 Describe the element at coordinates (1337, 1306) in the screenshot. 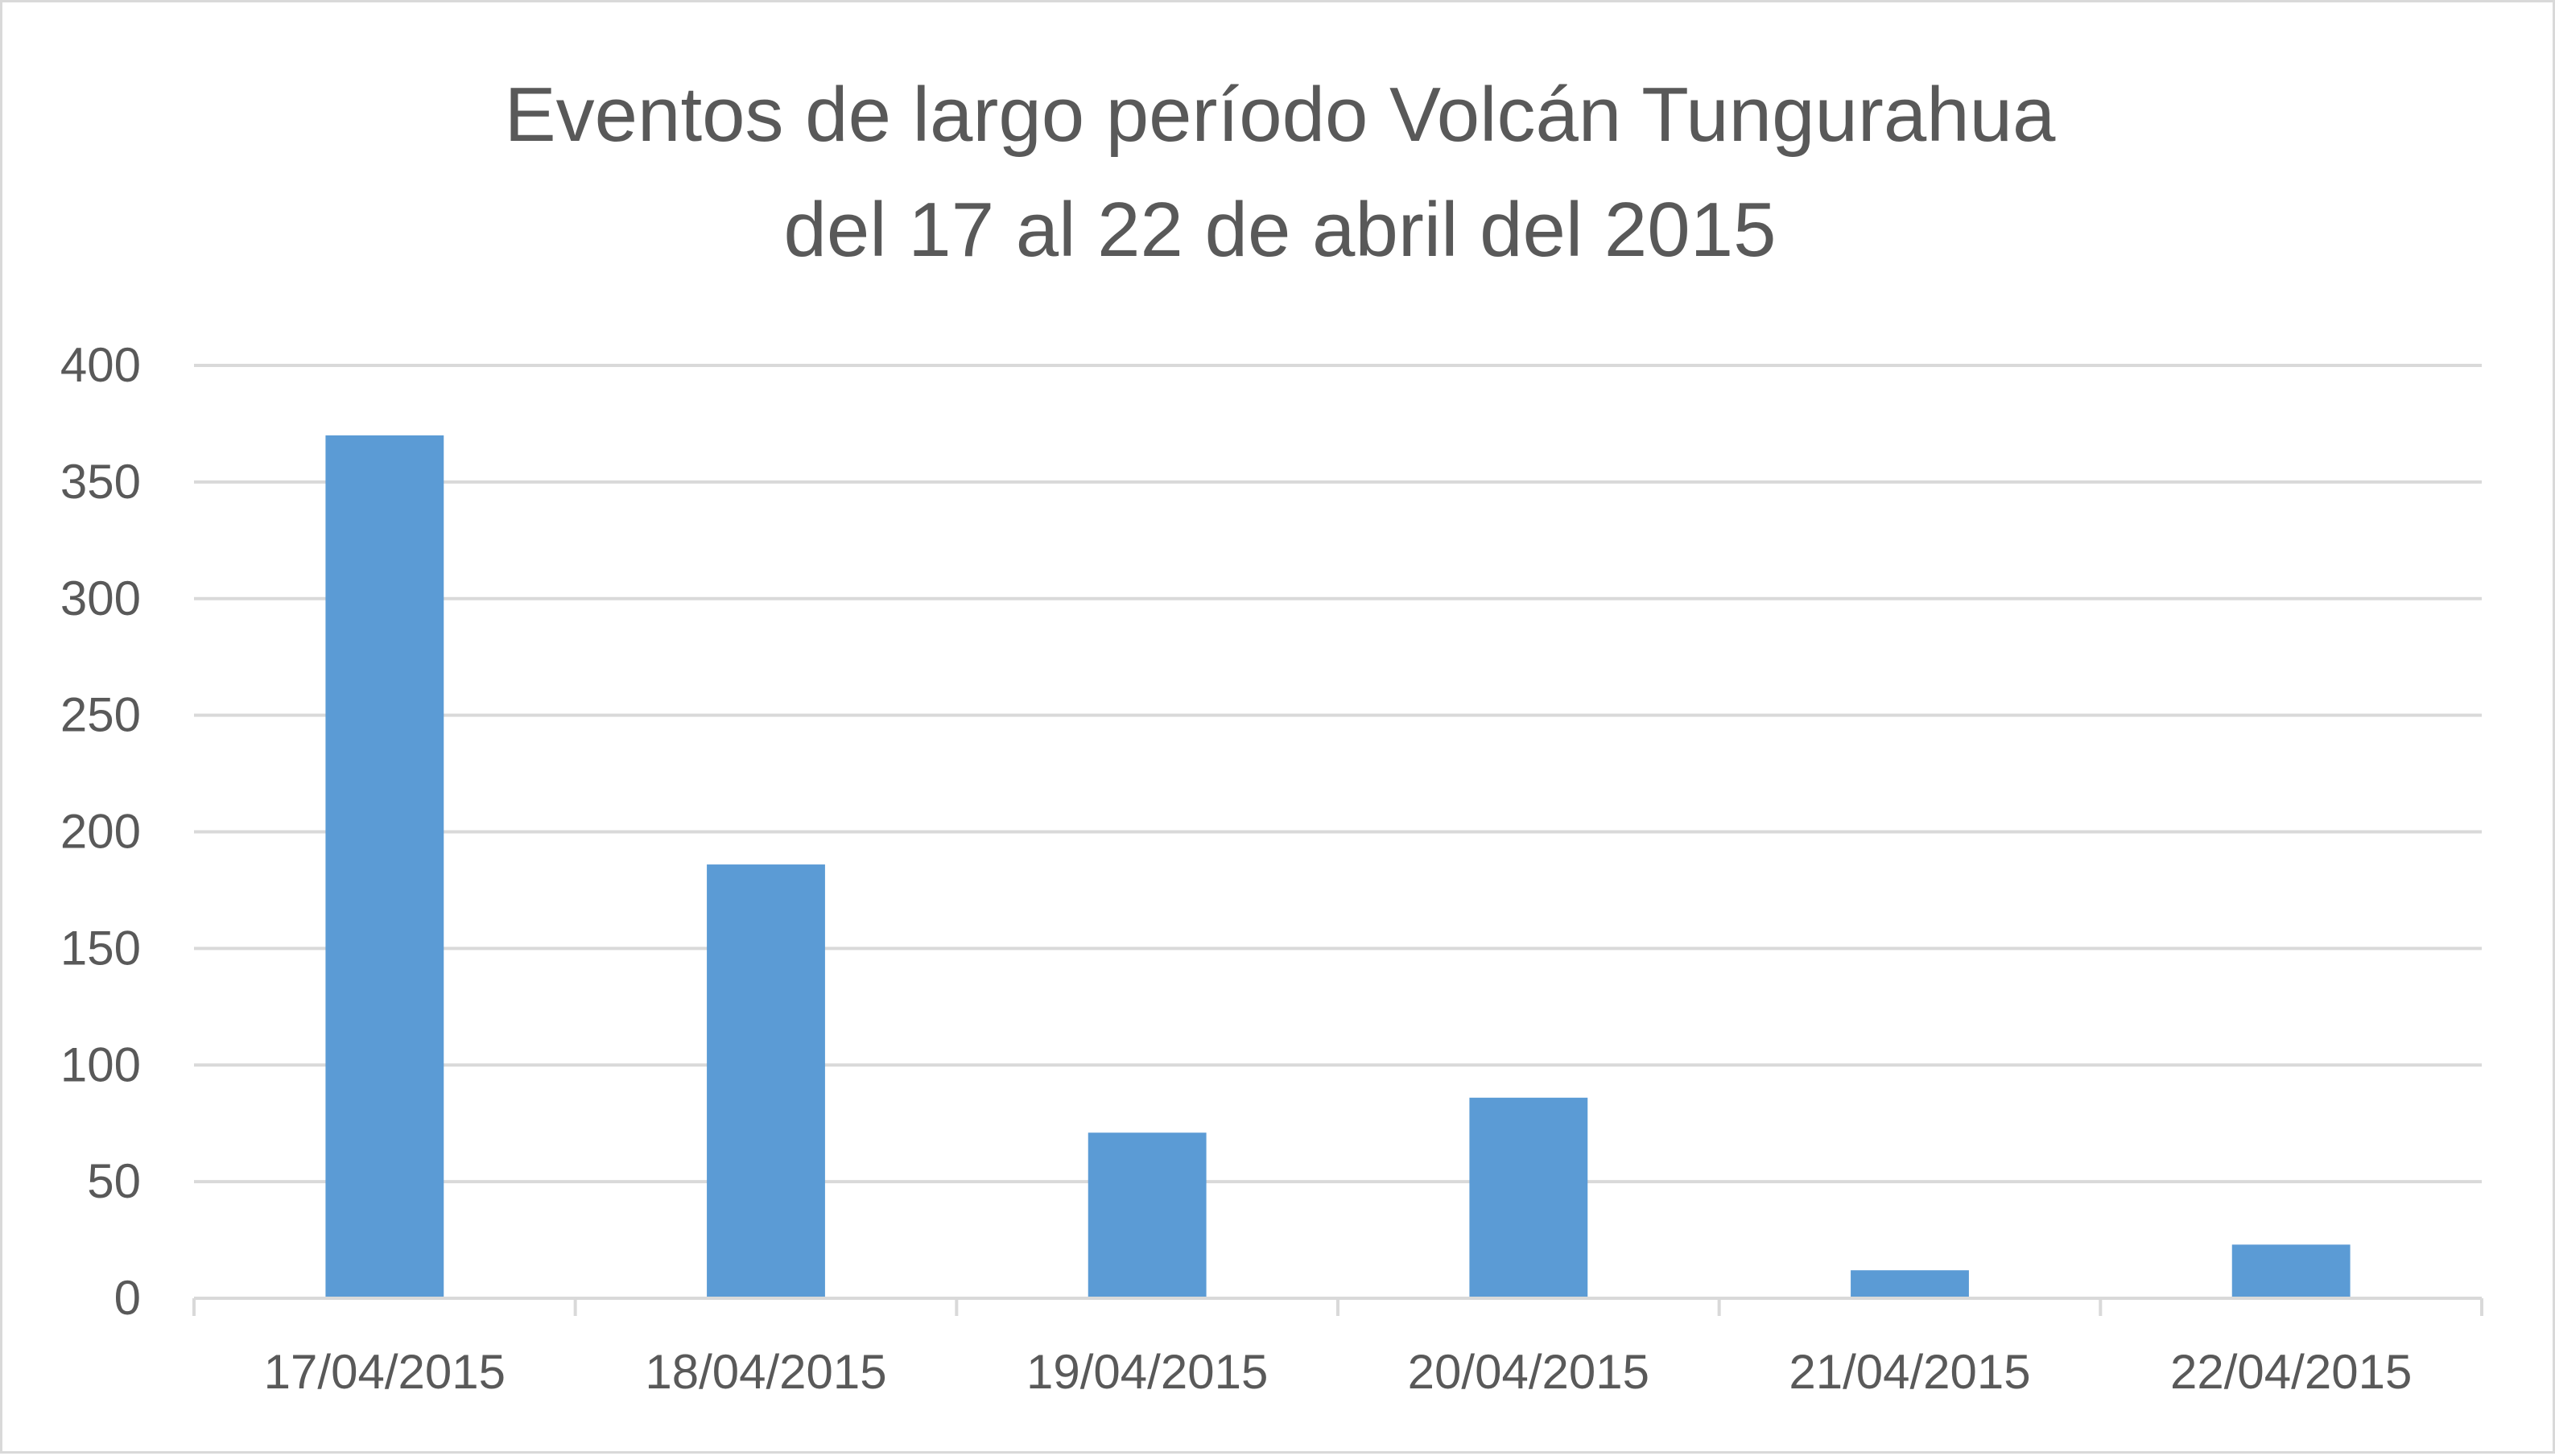

I see `x-axis` at that location.